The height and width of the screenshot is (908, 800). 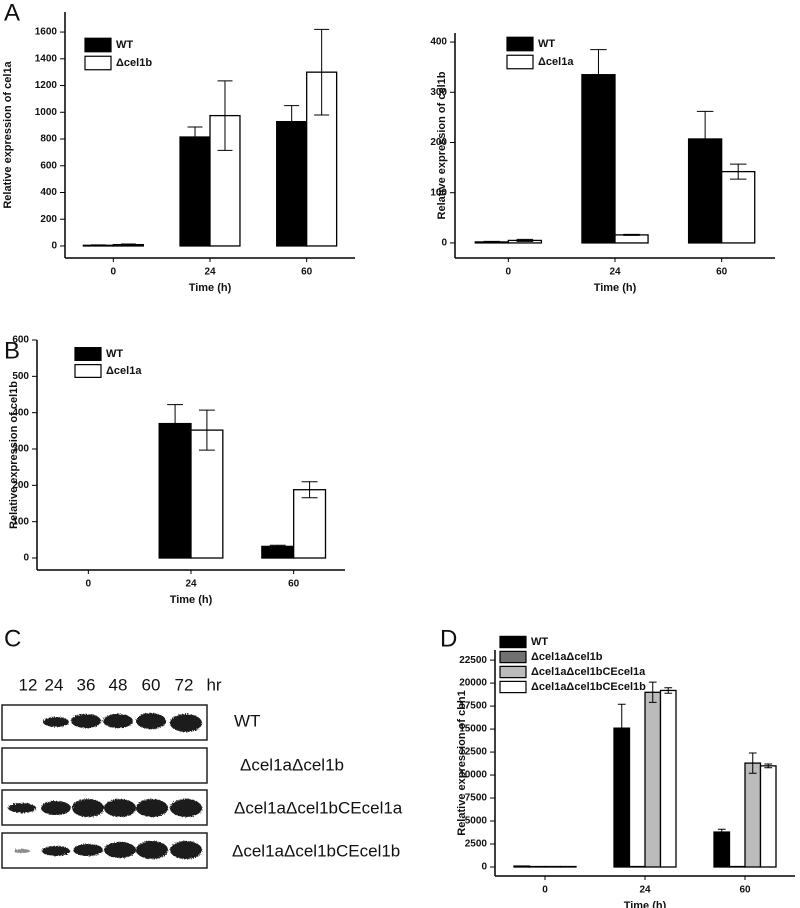 I want to click on lane-label: 24, so click(x=54, y=684).